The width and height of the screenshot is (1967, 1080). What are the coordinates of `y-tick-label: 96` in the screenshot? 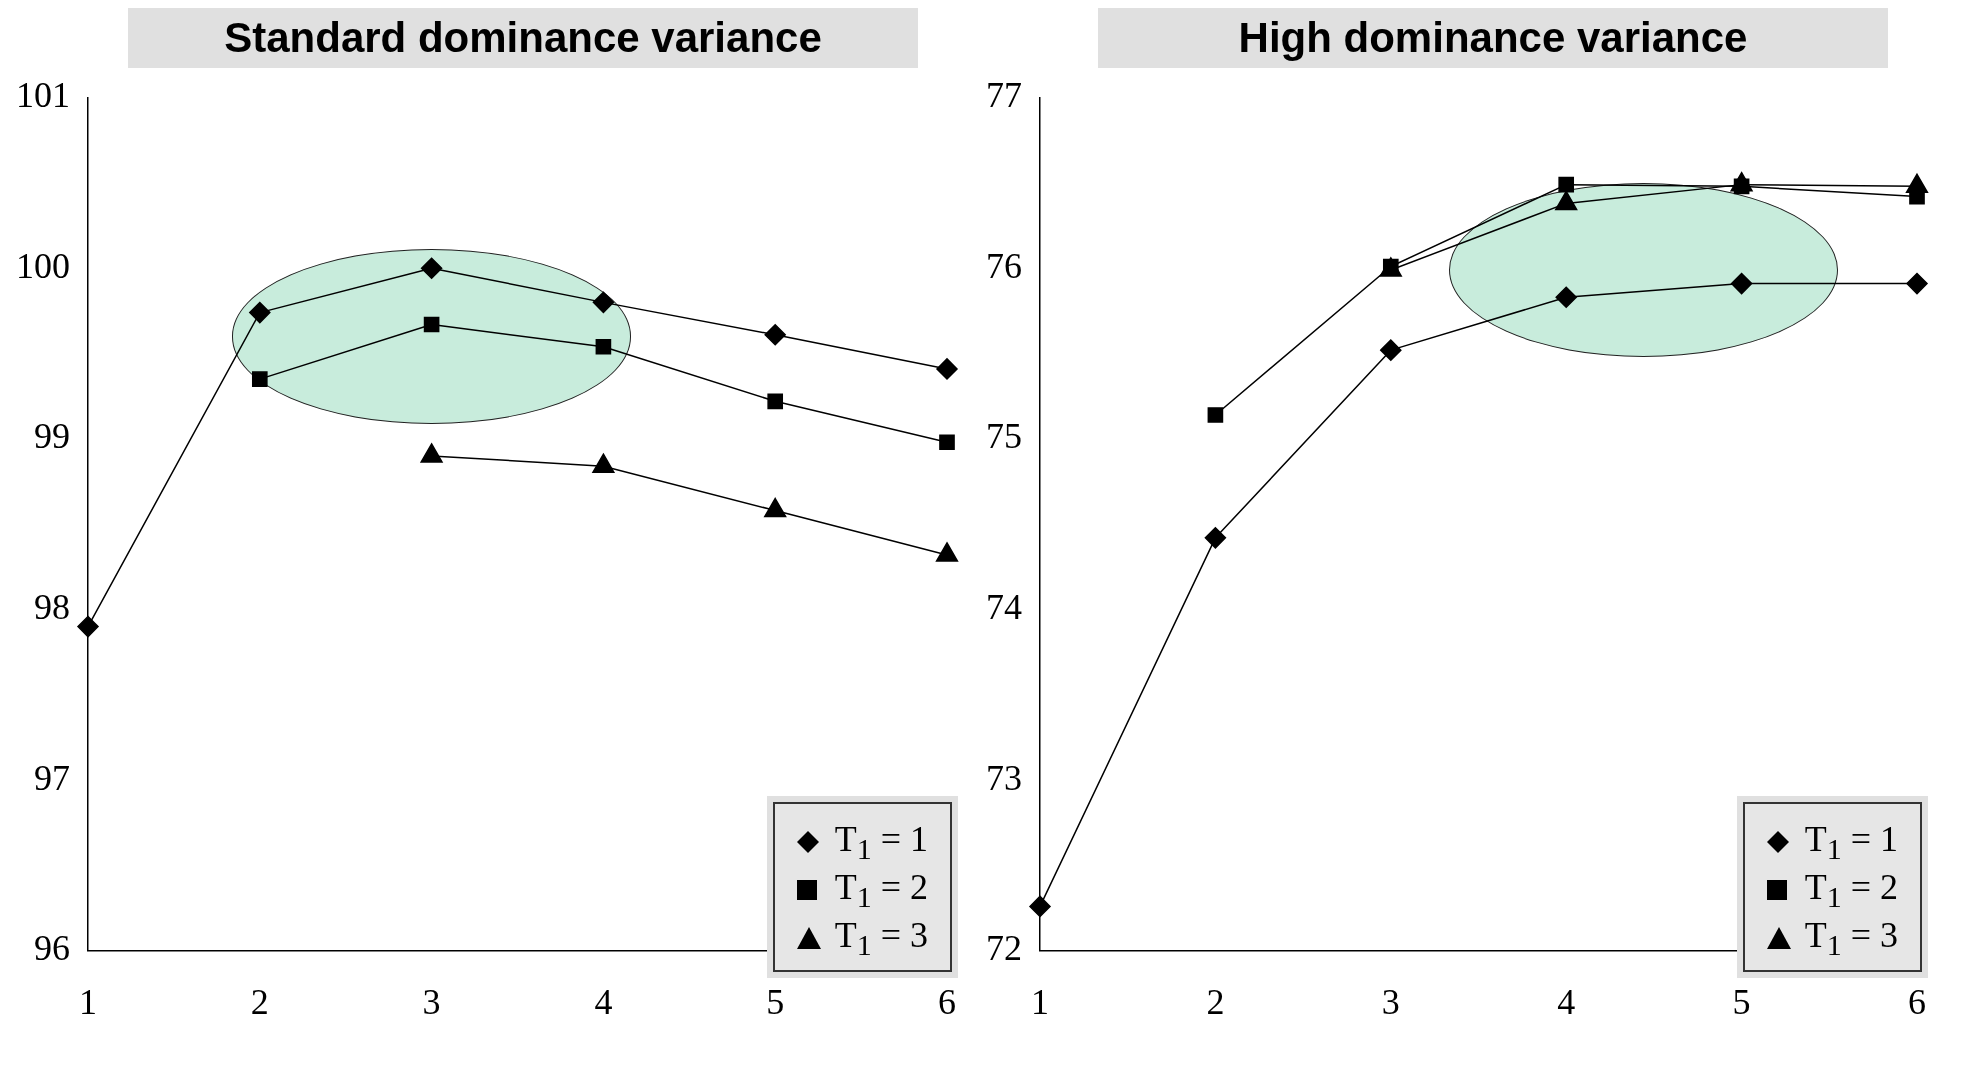 It's located at (52, 948).